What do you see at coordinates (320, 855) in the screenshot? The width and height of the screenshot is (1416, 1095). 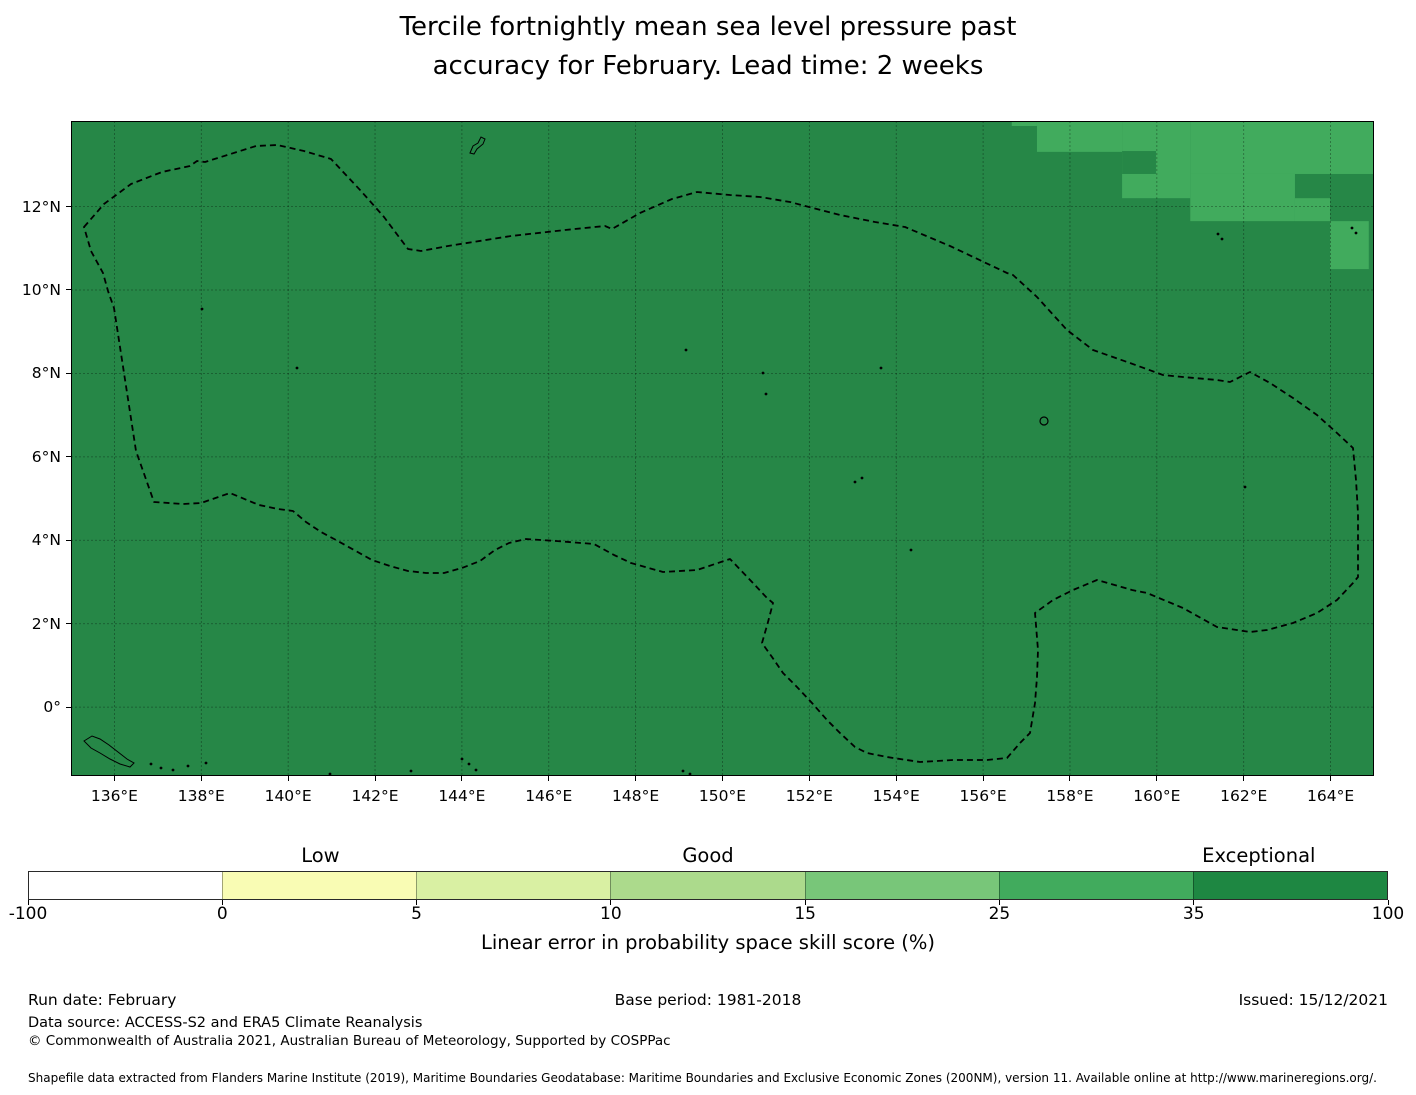 I see `colorbar-category-low: Low` at bounding box center [320, 855].